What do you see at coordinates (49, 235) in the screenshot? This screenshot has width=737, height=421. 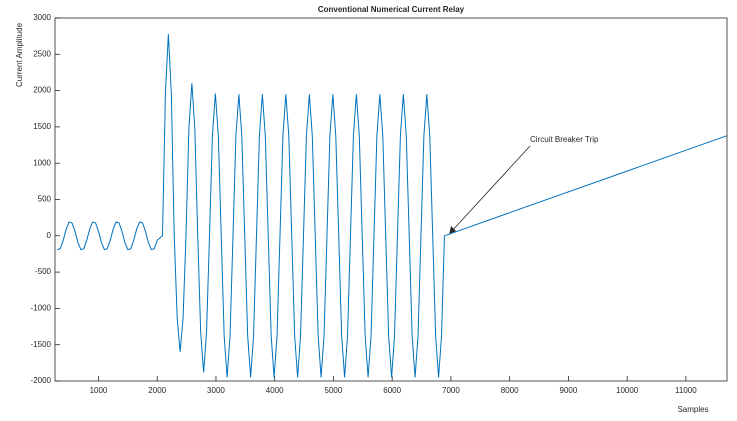 I see `y-tick-label: 0` at bounding box center [49, 235].